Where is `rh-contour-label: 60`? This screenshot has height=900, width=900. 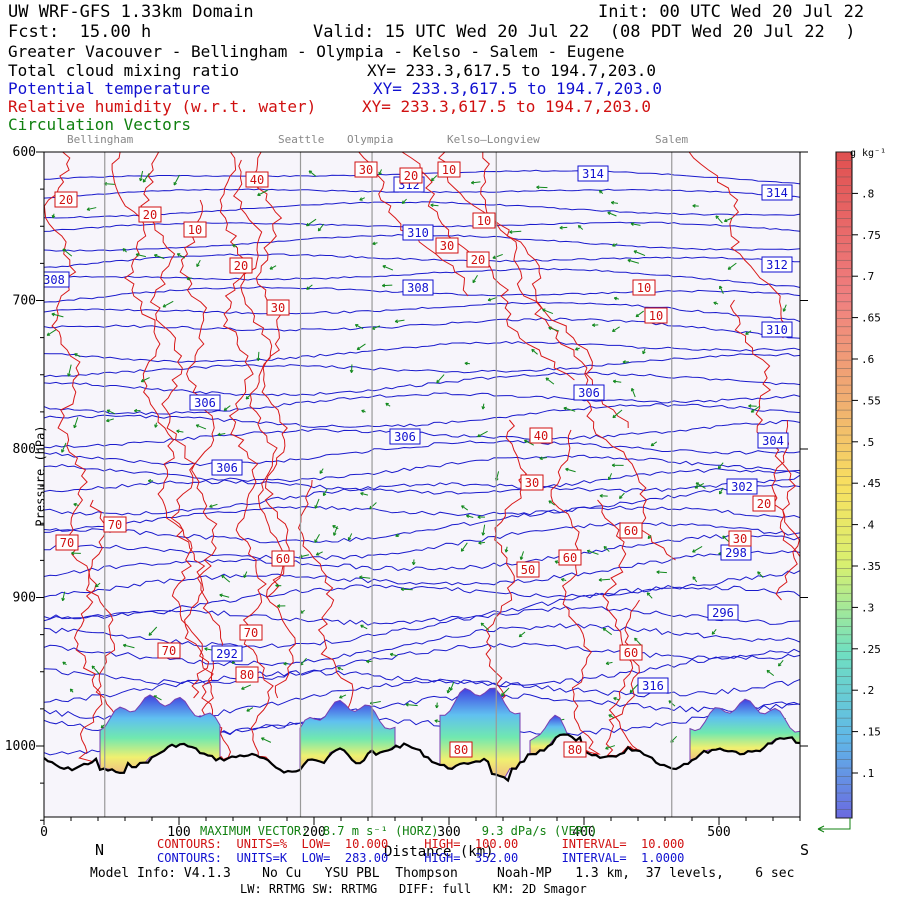
rh-contour-label: 60 is located at coordinates (283, 559).